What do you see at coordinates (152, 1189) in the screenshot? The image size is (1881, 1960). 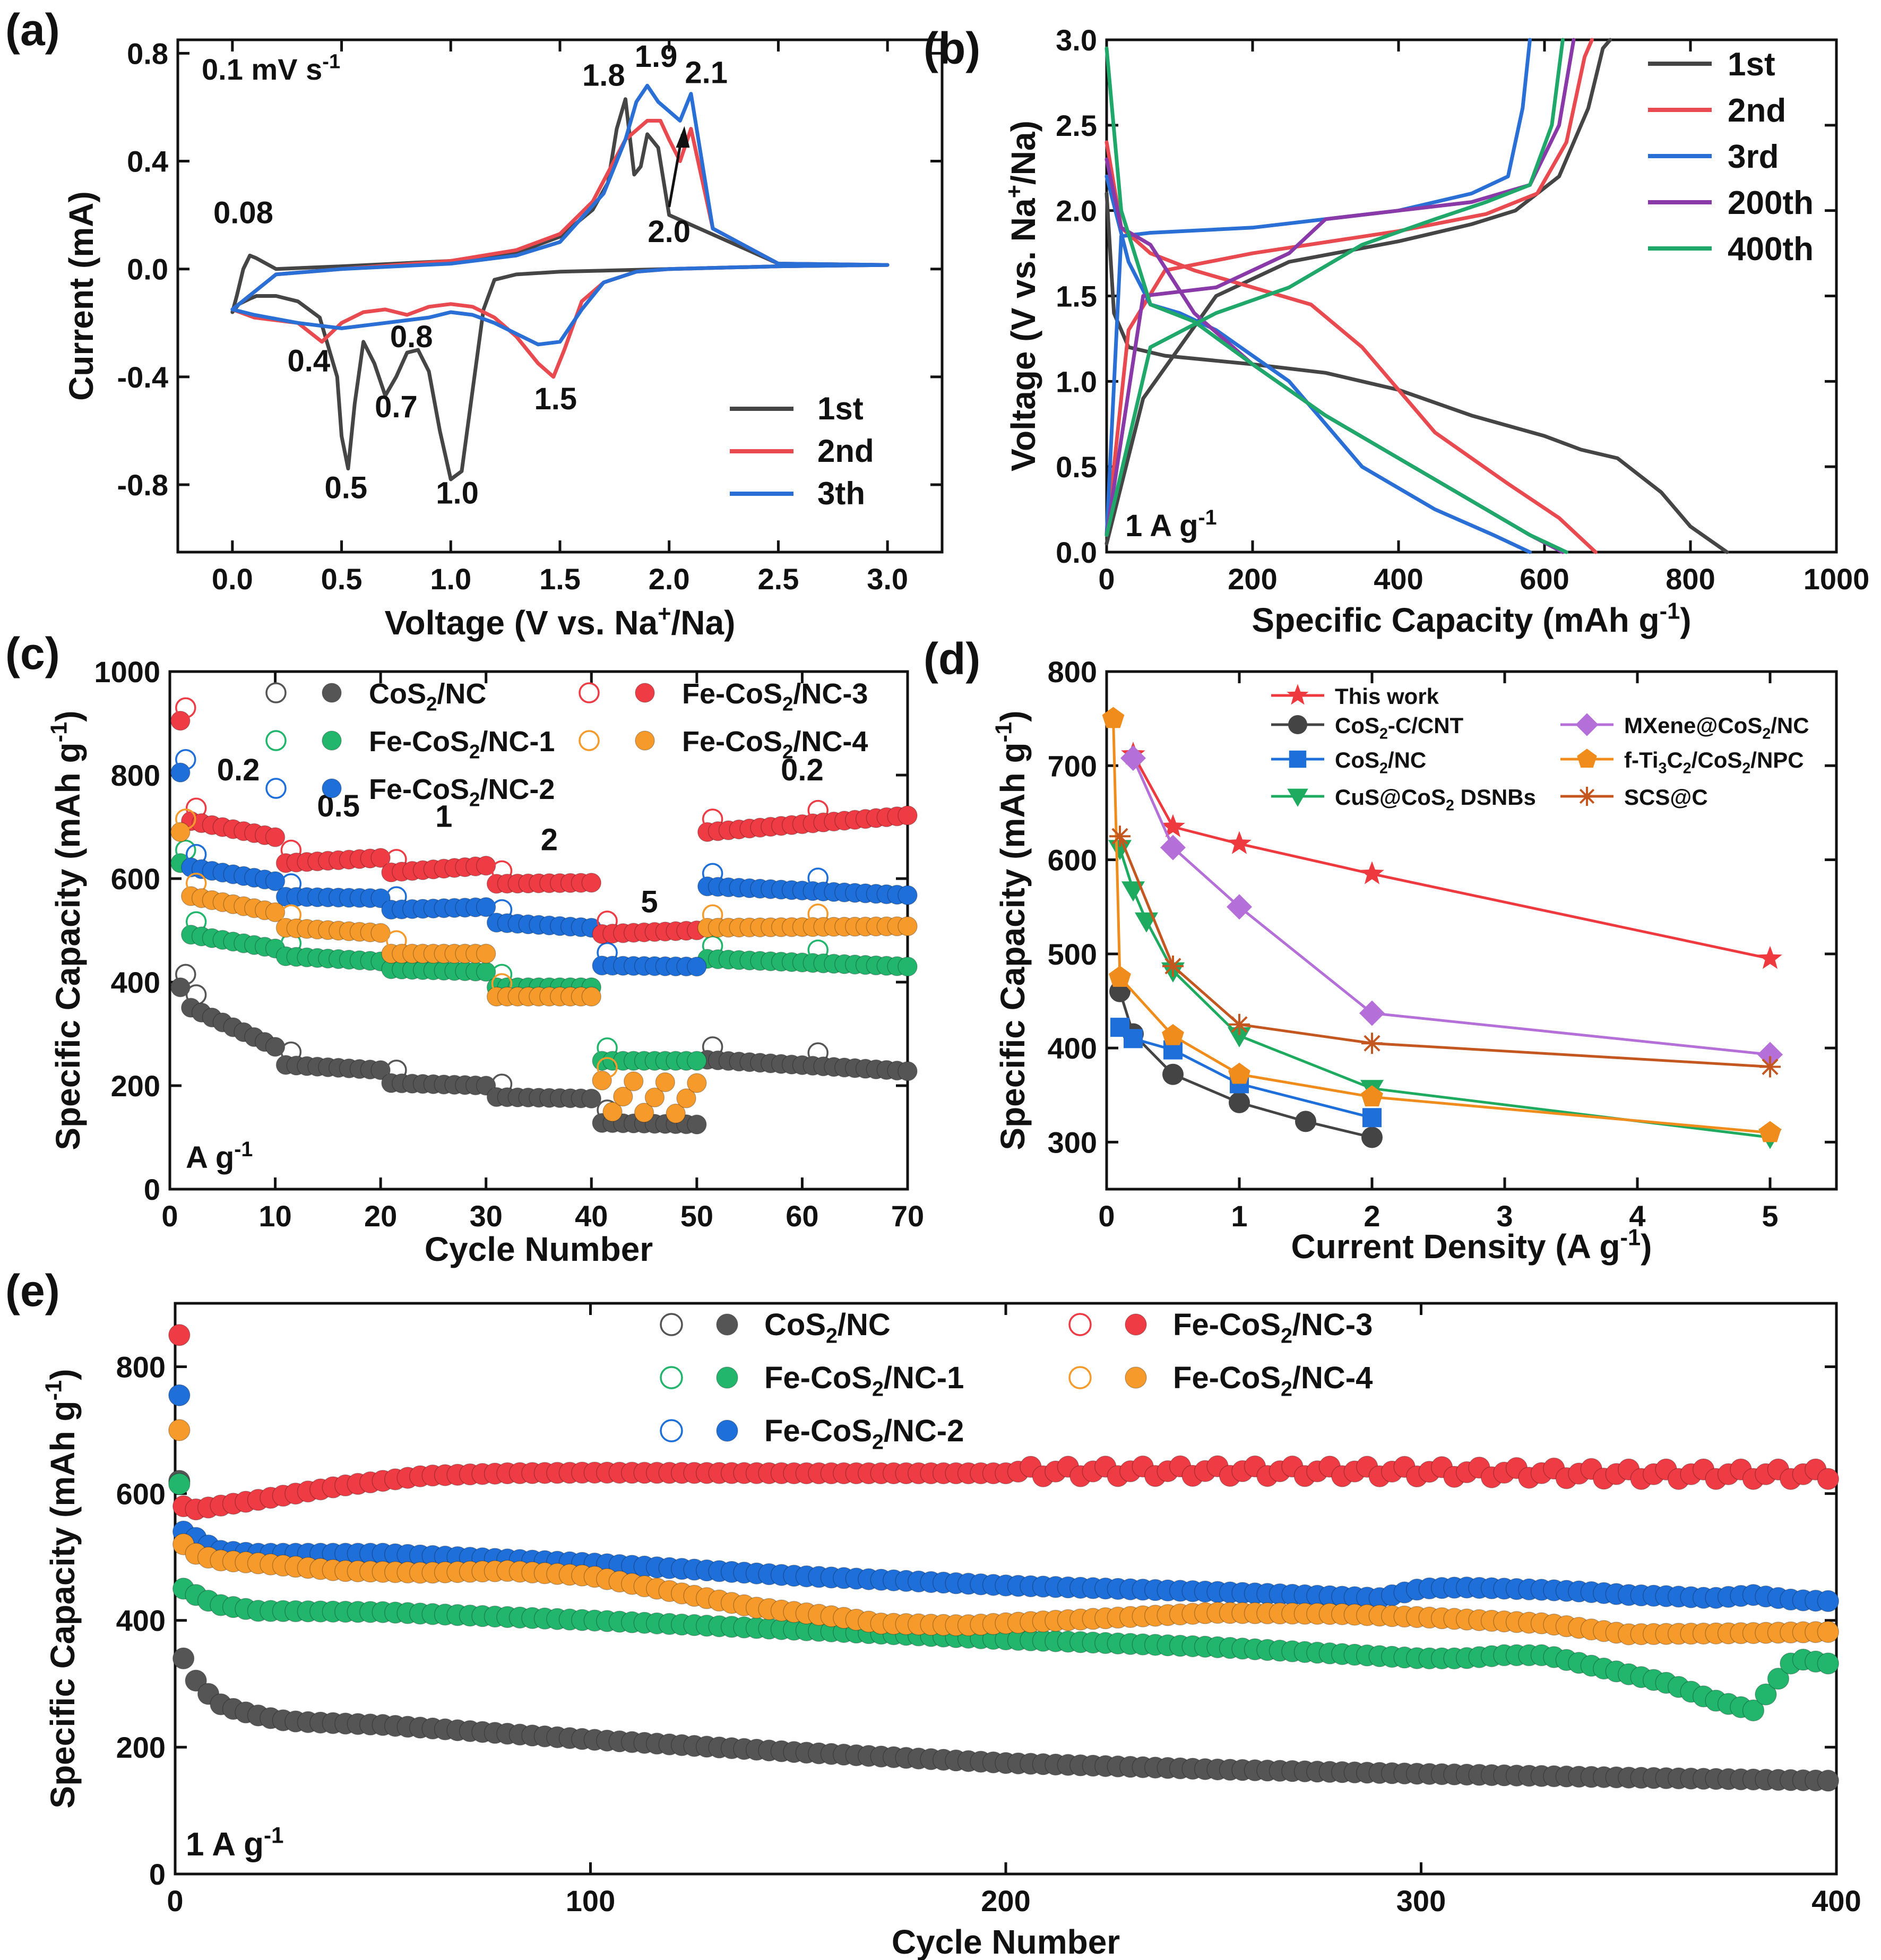 I see `c-ytick-label: 0` at bounding box center [152, 1189].